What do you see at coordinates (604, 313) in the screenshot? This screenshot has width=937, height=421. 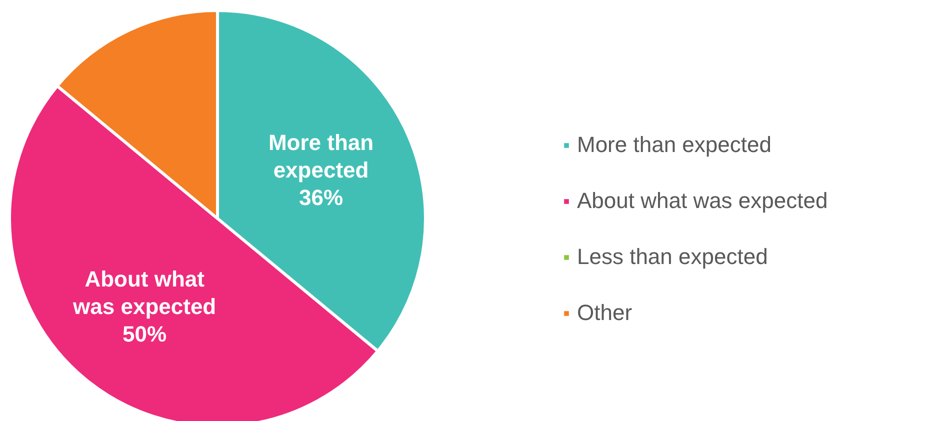 I see `legend-label: Other` at bounding box center [604, 313].